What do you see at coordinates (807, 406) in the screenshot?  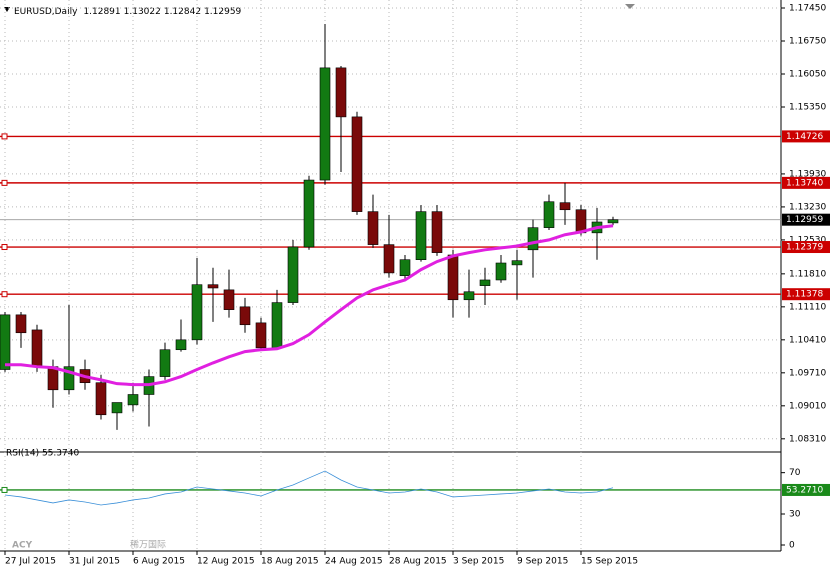 I see `y-tick-label: 1.09010` at bounding box center [807, 406].